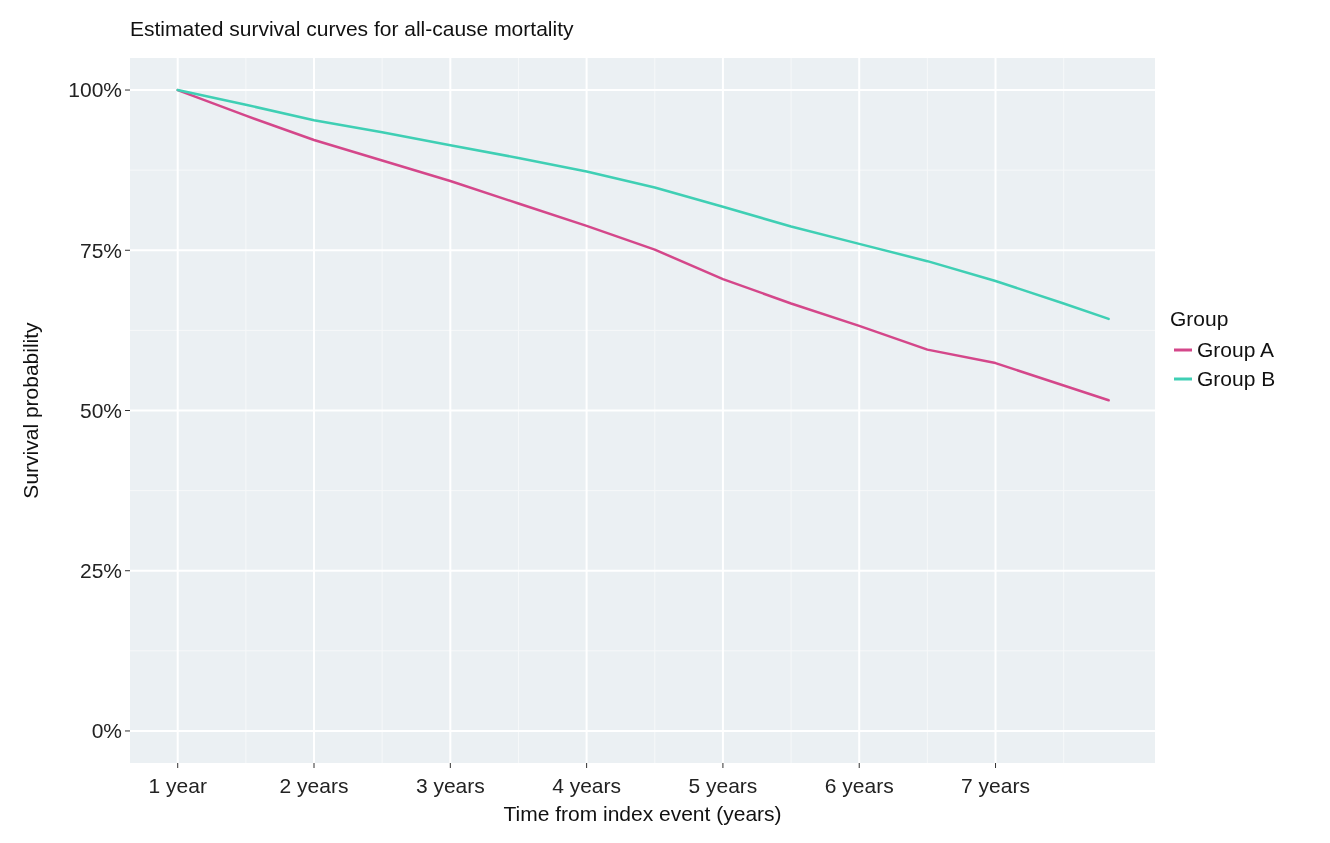 The width and height of the screenshot is (1330, 843). Describe the element at coordinates (100, 571) in the screenshot. I see `y-tick-label: 25%` at that location.